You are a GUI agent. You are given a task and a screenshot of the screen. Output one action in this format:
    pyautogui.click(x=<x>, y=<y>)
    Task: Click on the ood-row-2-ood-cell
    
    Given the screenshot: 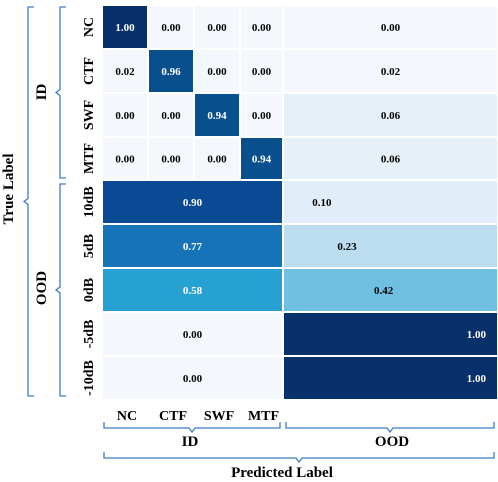 What is the action you would take?
    pyautogui.click(x=390, y=290)
    